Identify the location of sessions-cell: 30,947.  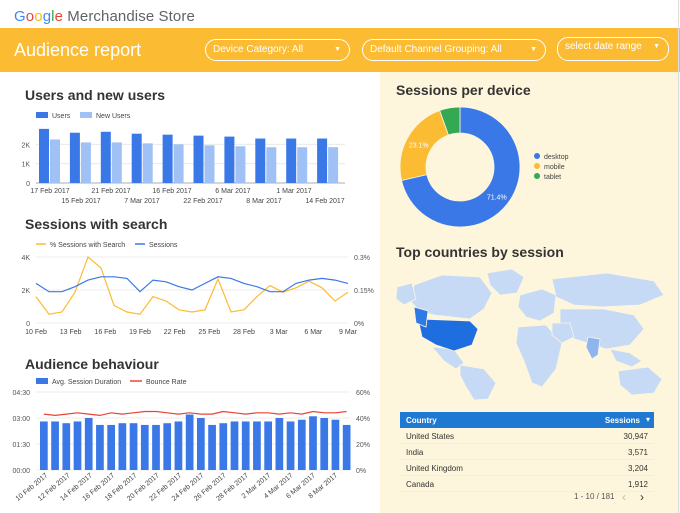
(635, 436).